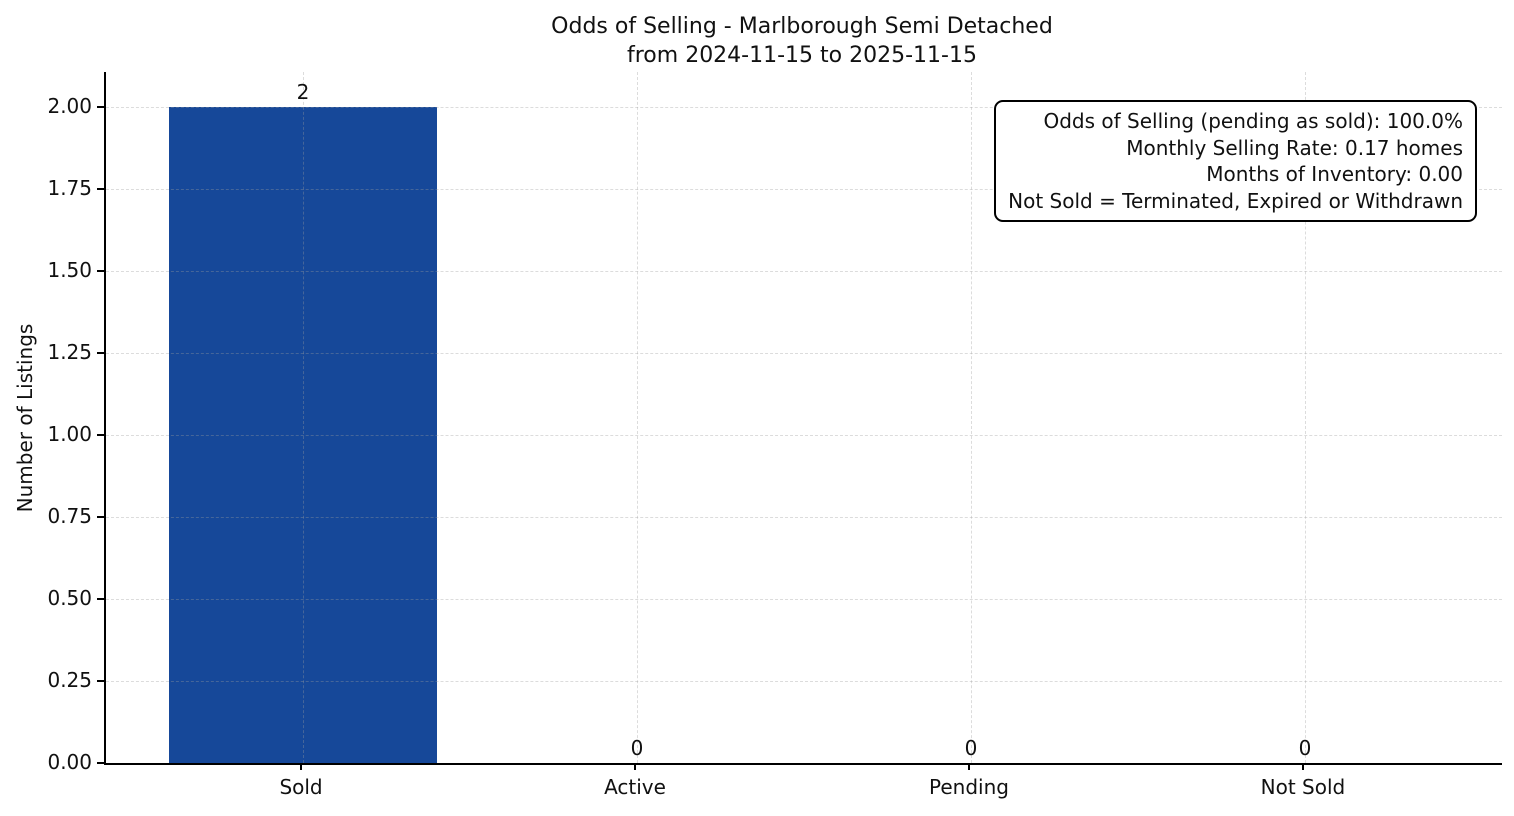 The height and width of the screenshot is (816, 1514). Describe the element at coordinates (69, 516) in the screenshot. I see `y-tick-label: 0.75` at that location.